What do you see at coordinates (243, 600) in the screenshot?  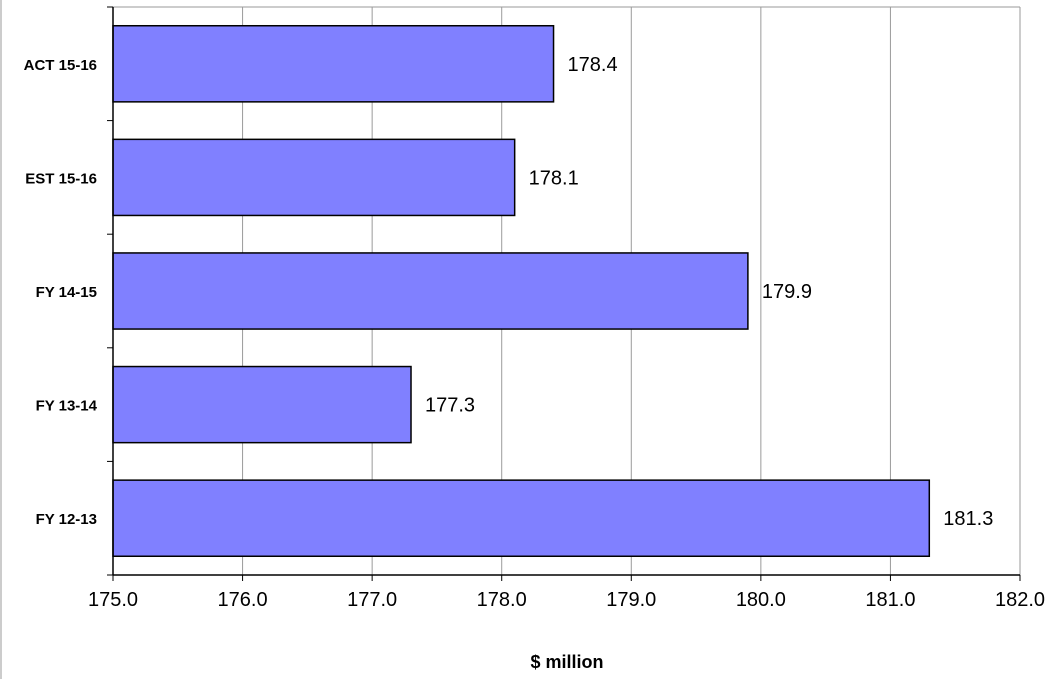 I see `x-tick-label: 176.0` at bounding box center [243, 600].